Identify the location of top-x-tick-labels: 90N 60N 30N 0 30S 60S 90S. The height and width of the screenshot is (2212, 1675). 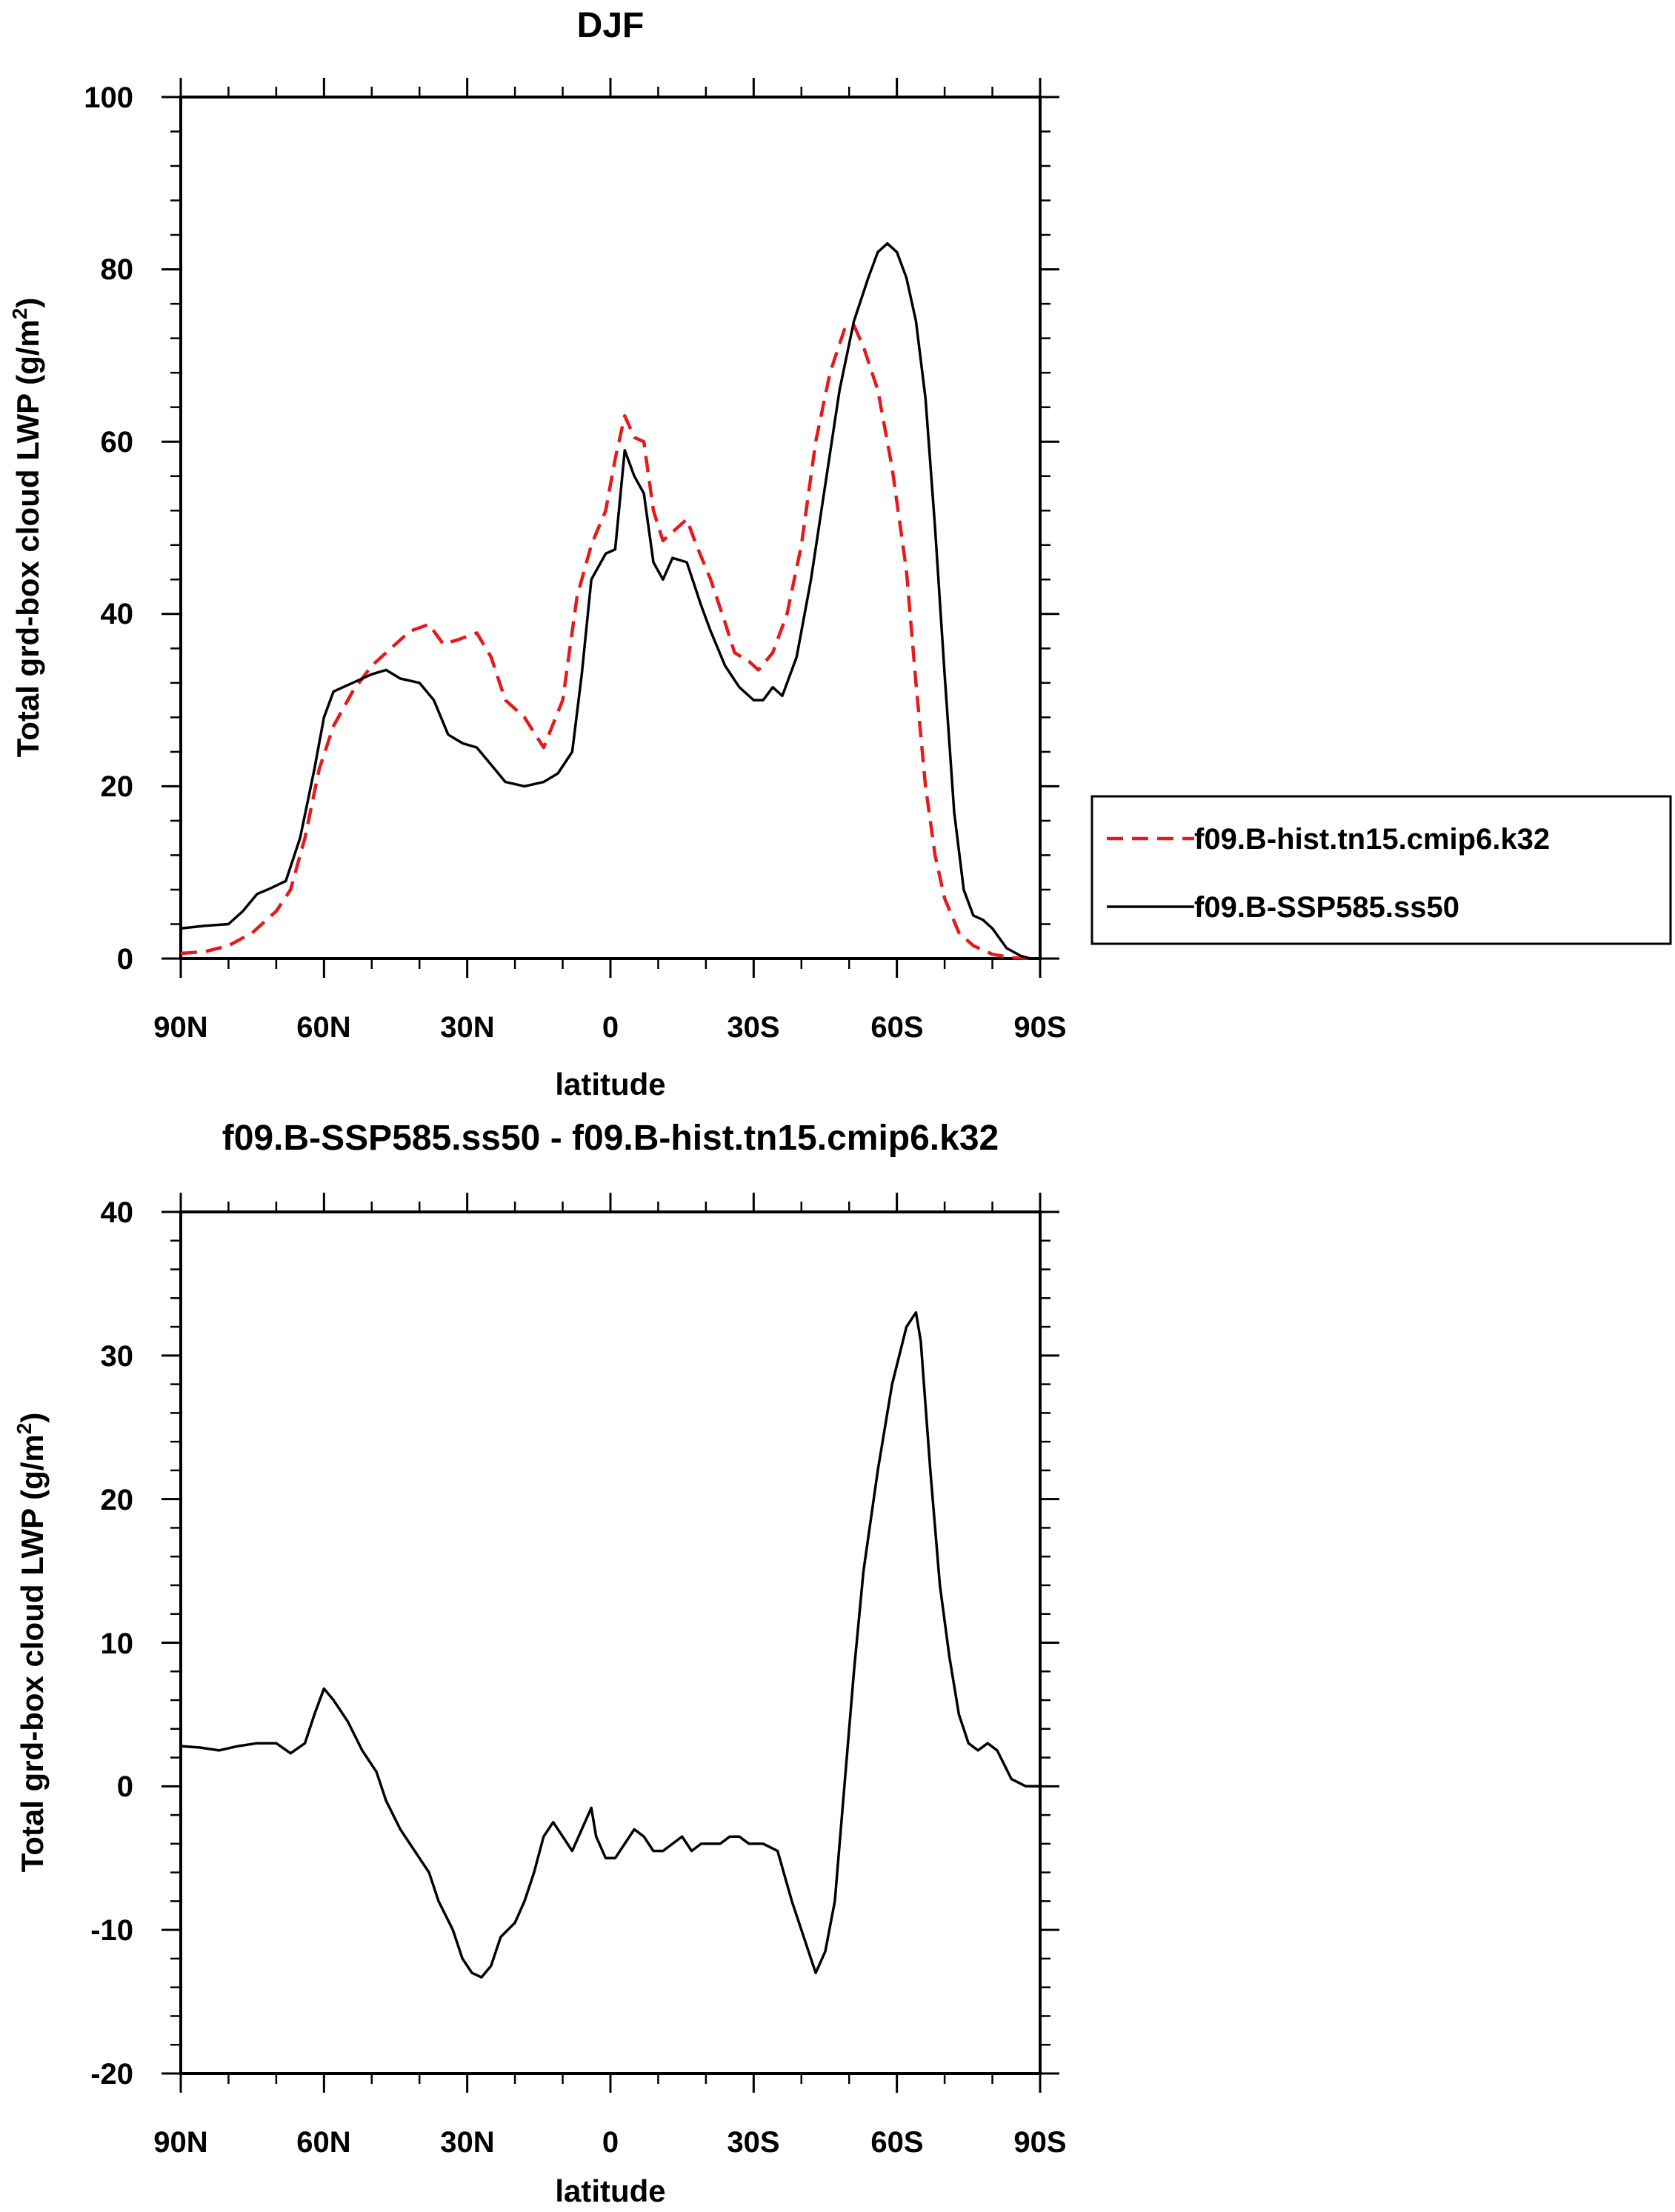
(609, 1027).